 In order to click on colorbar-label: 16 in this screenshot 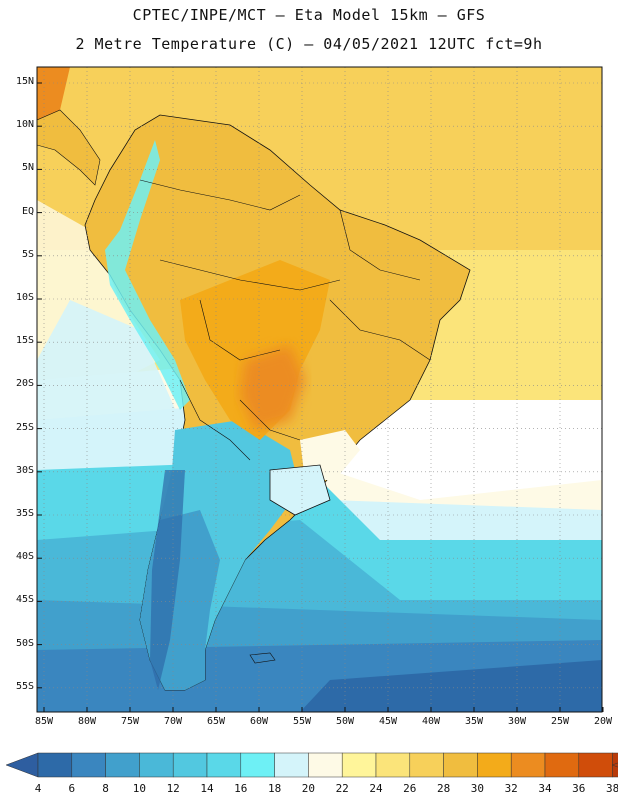, I will do `click(241, 788)`.